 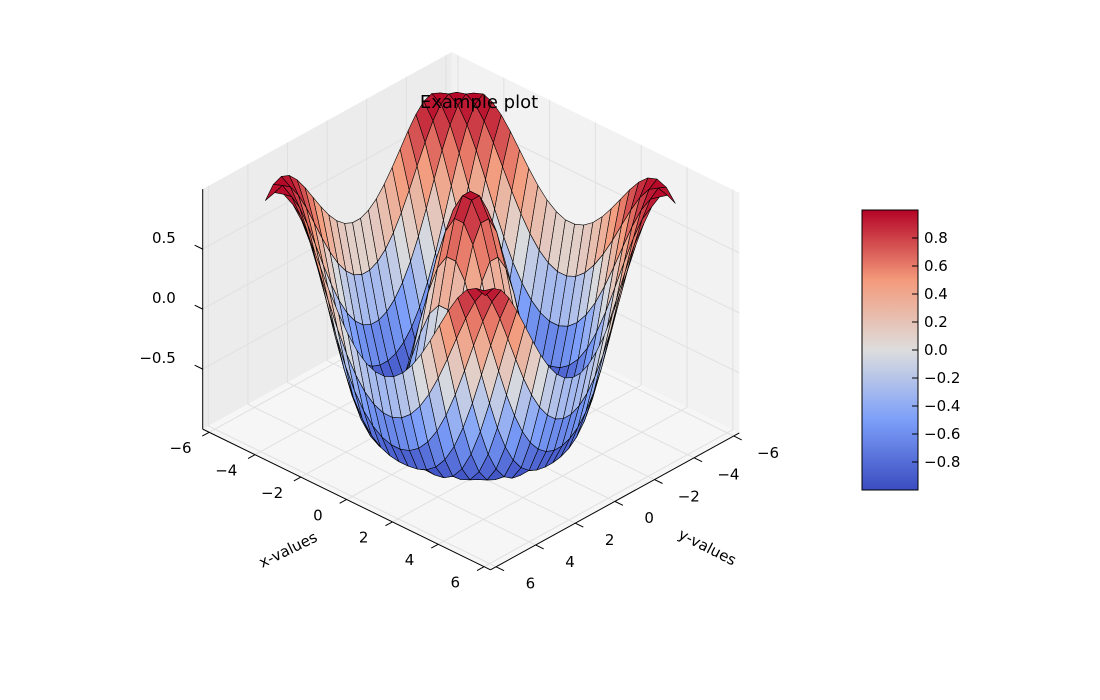 What do you see at coordinates (768, 453) in the screenshot?
I see `y-tick-label: −6` at bounding box center [768, 453].